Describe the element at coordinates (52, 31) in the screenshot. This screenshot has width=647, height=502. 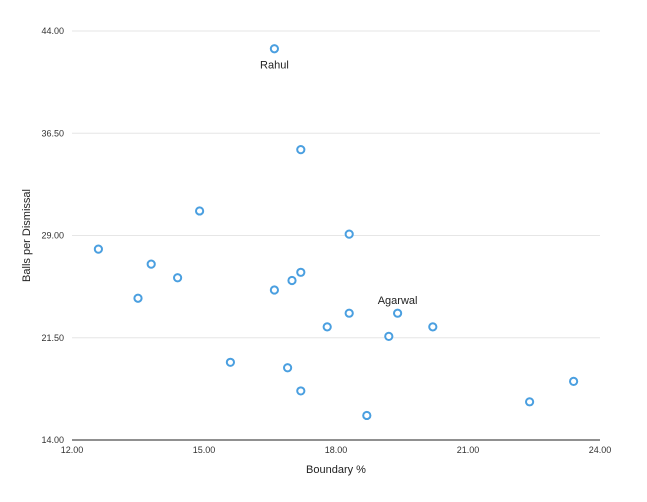
I see `y-tick-label-4: 44.00` at that location.